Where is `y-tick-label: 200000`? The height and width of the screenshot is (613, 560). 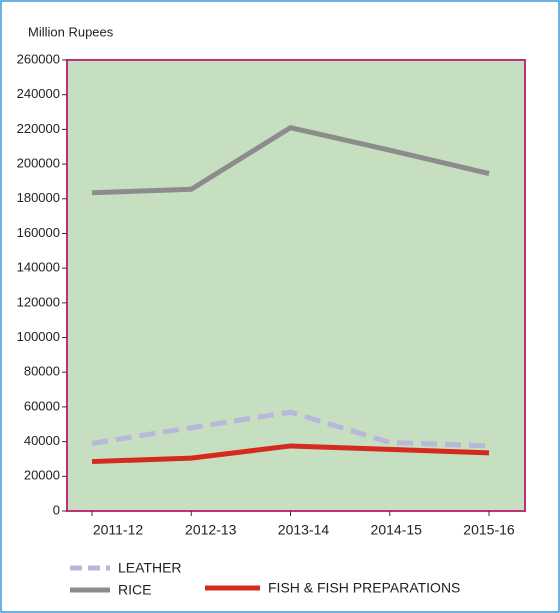 y-tick-label: 200000 is located at coordinates (38, 163).